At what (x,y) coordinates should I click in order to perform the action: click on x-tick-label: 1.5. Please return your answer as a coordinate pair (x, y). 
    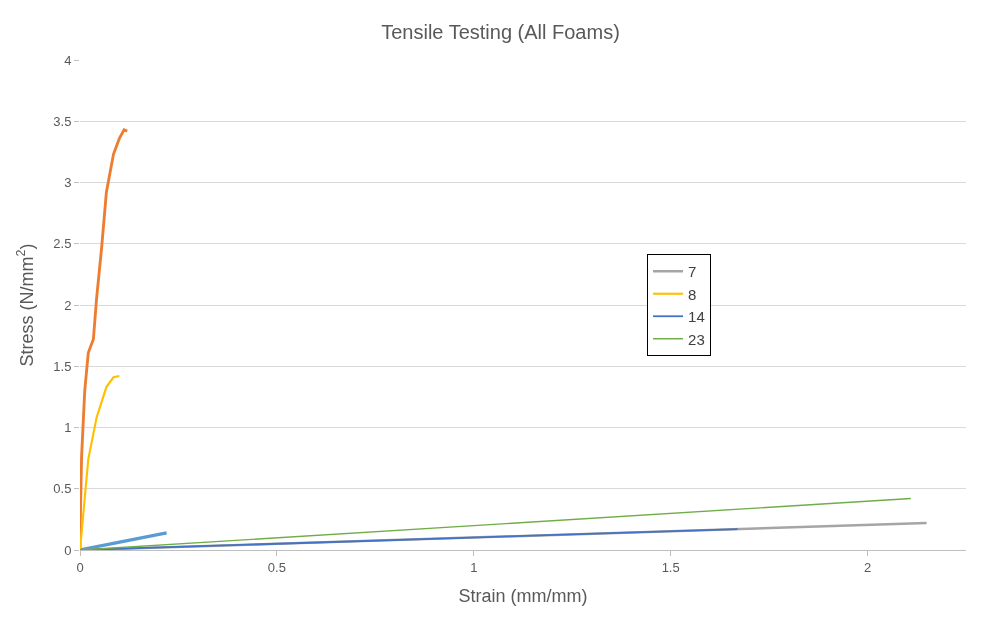
    Looking at the image, I should click on (670, 567).